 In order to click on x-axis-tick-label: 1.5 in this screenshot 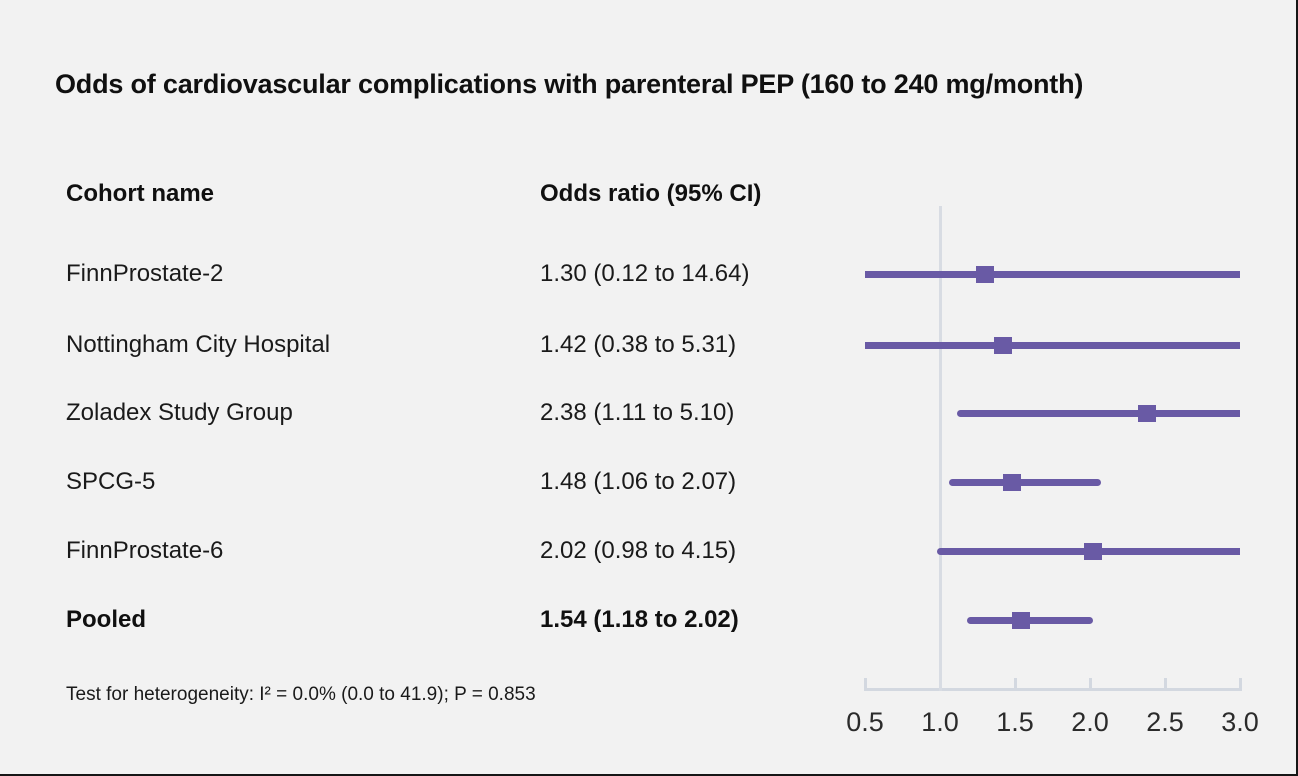, I will do `click(1015, 722)`.